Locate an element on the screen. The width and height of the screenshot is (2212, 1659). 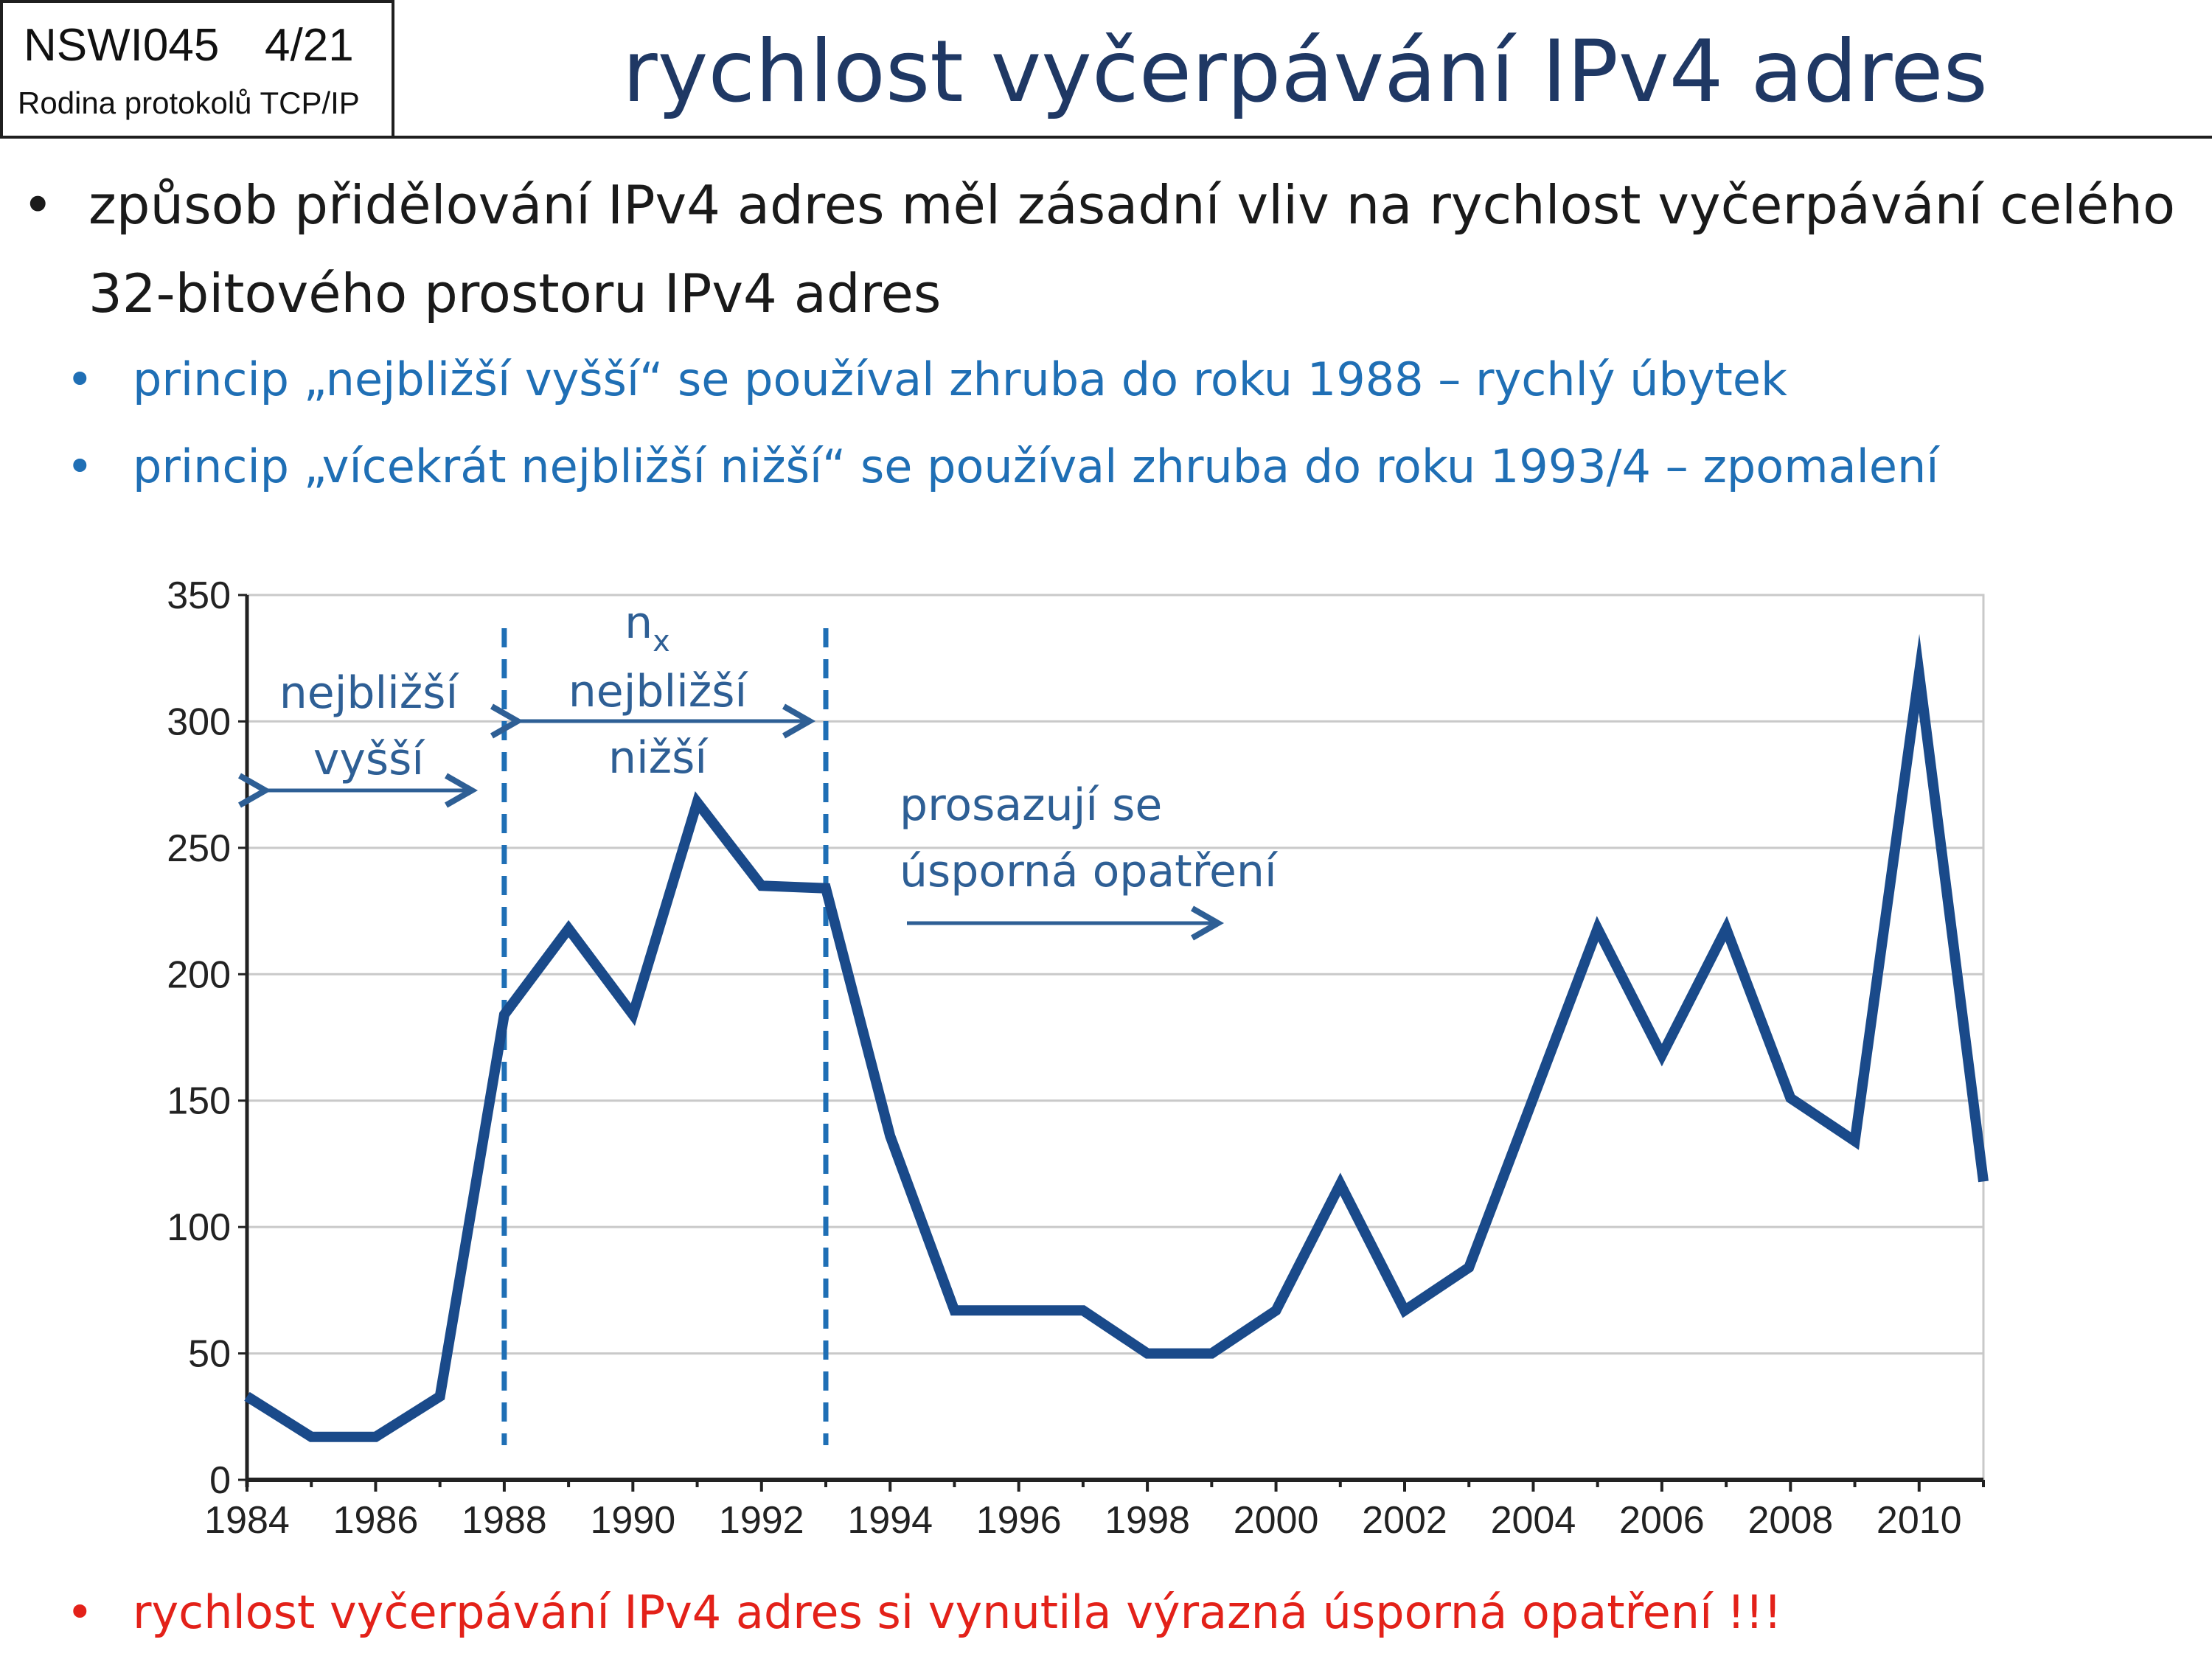
left-annotation-line2: vyšší is located at coordinates (369, 759).